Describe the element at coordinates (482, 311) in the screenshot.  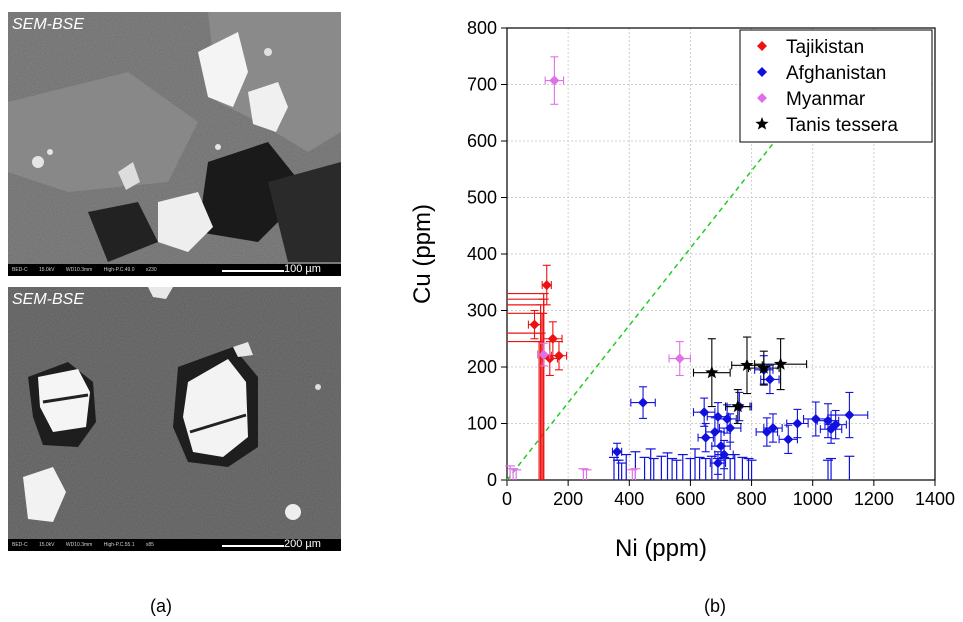
I see `y-tick-label: 300` at that location.